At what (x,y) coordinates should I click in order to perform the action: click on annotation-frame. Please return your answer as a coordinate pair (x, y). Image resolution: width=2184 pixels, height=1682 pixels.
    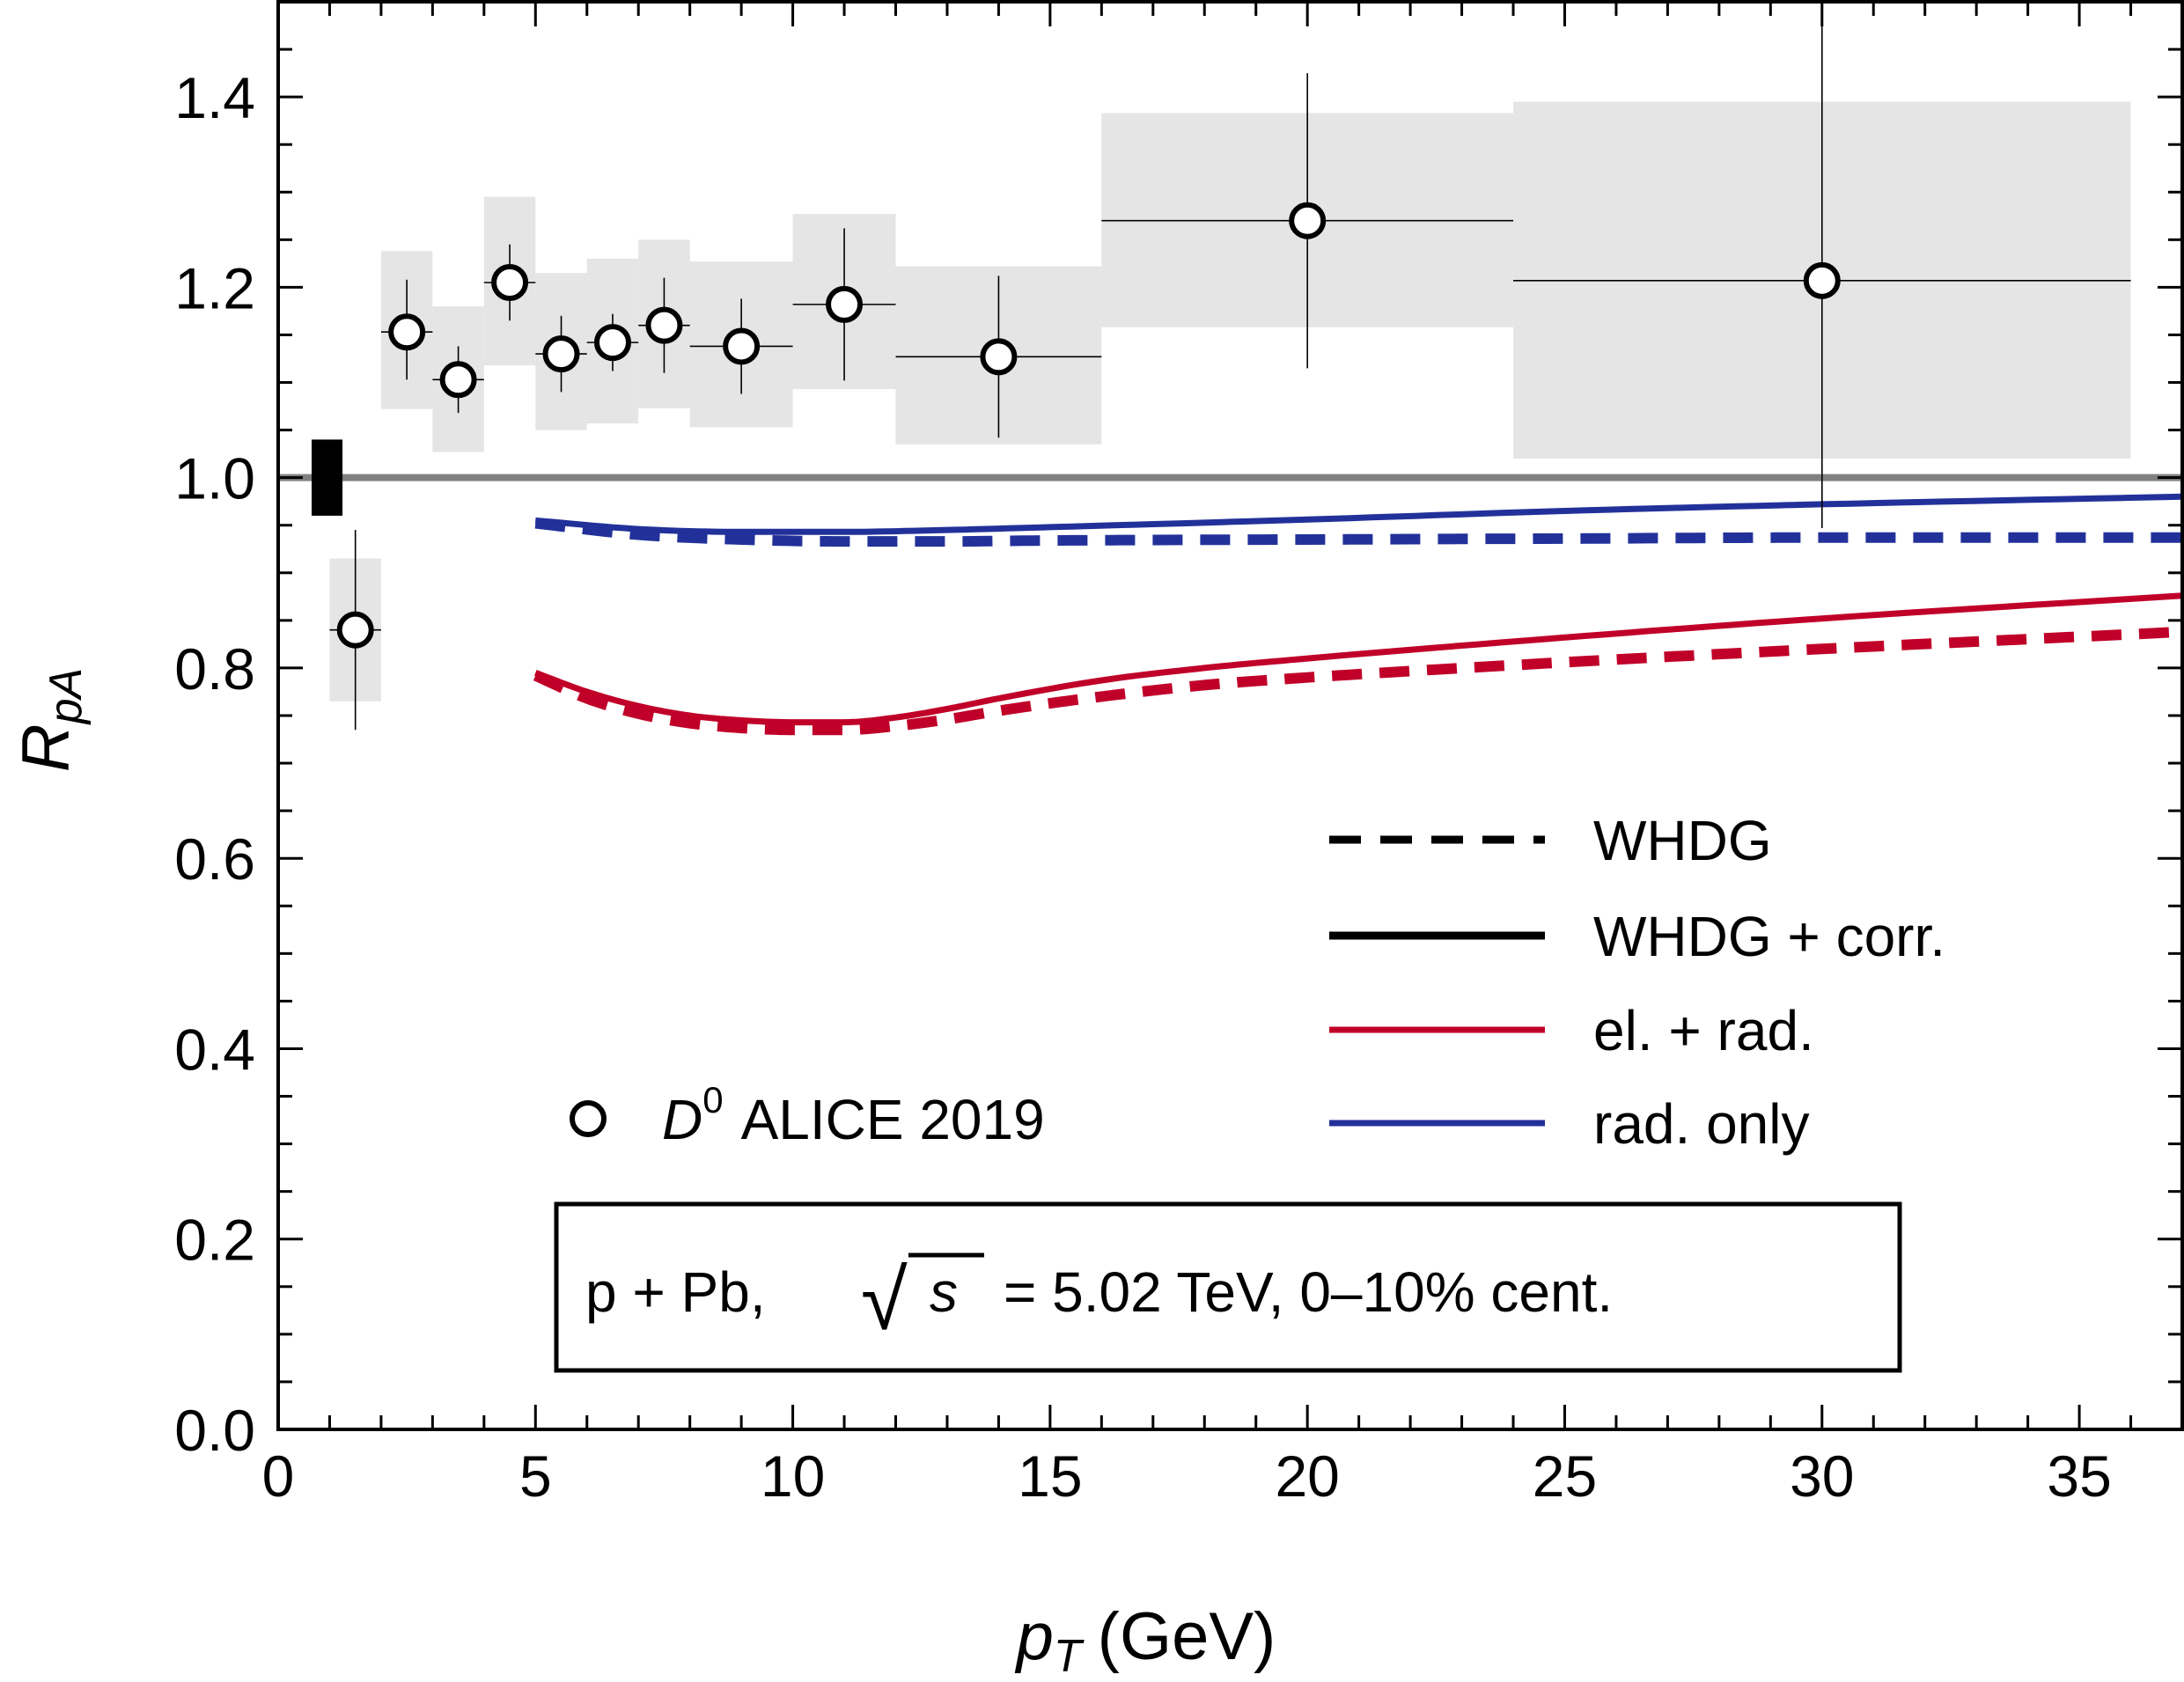
    Looking at the image, I should click on (1228, 1287).